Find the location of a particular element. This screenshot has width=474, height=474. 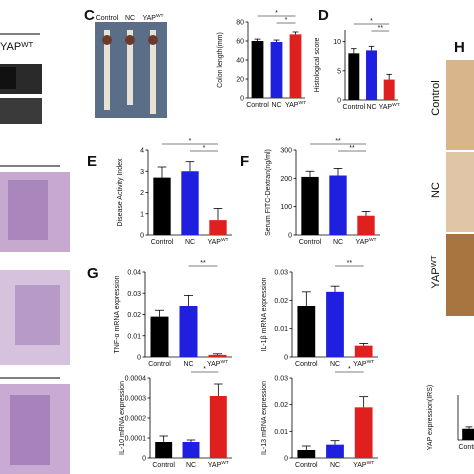

ihc-photos is located at coordinates (460, 188).